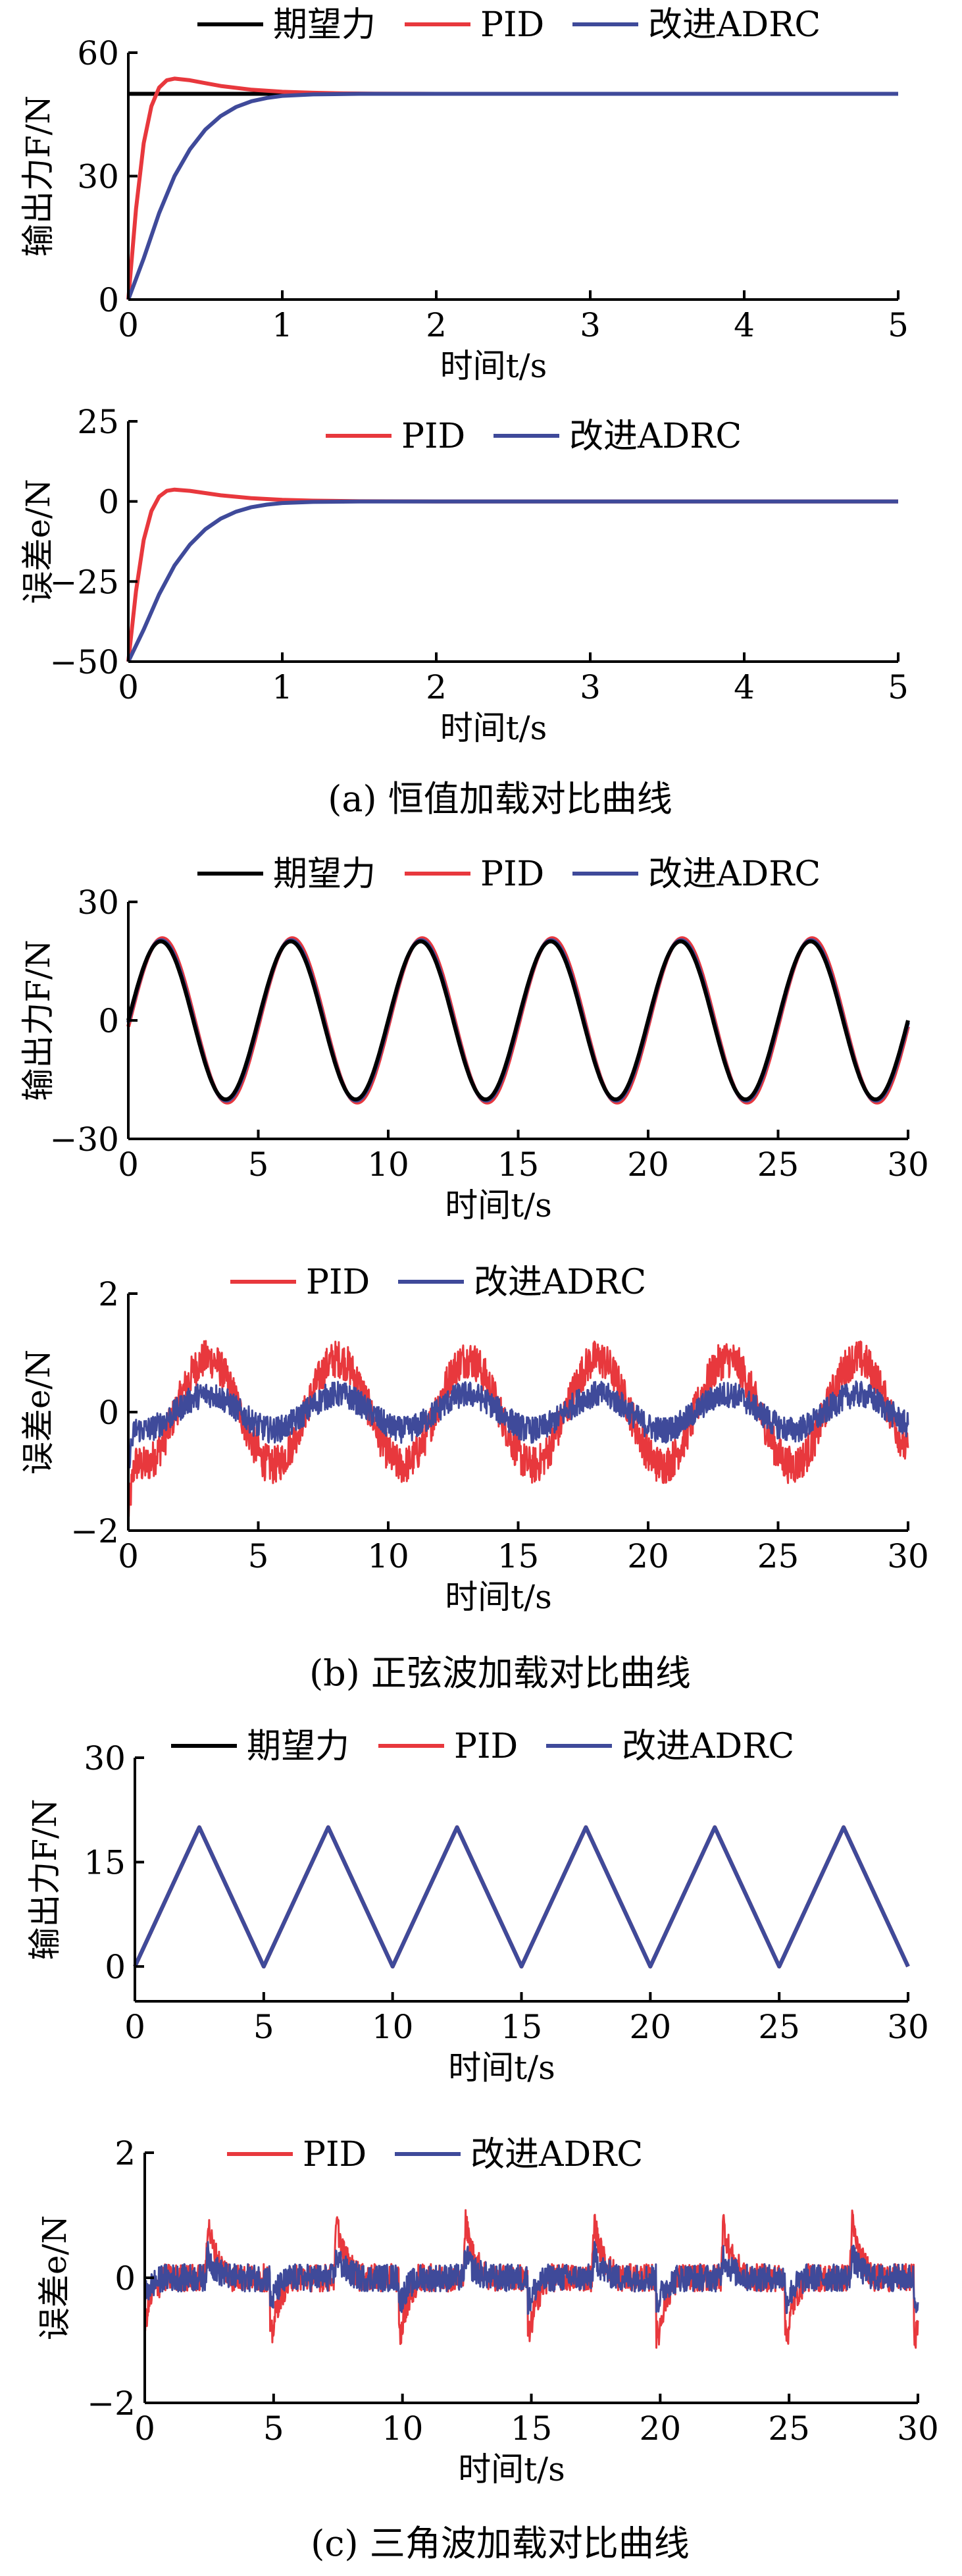  Describe the element at coordinates (98, 422) in the screenshot. I see `y-tick-label: 25` at that location.